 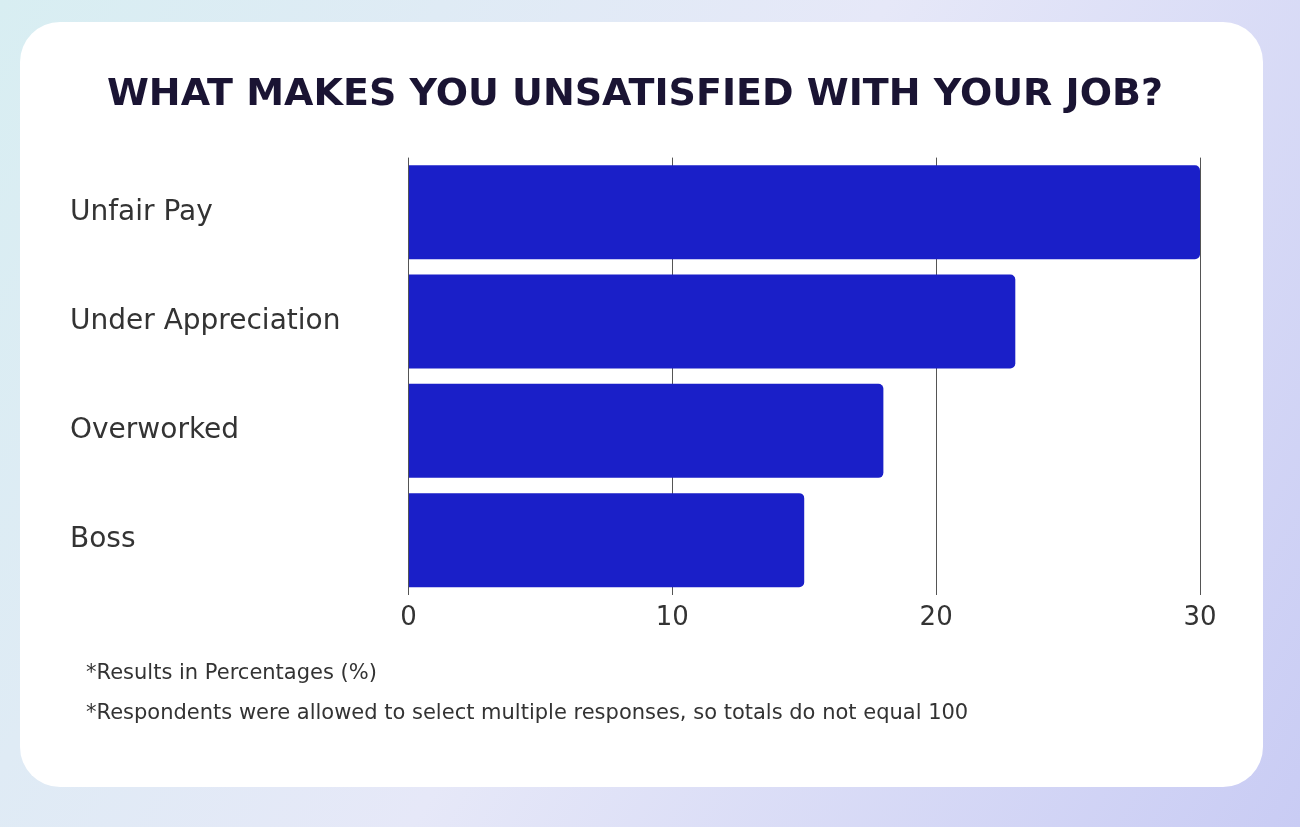 I want to click on text: *Respondents were allowed to select multiple responses, so totals do not equal 100, so click(x=527, y=712).